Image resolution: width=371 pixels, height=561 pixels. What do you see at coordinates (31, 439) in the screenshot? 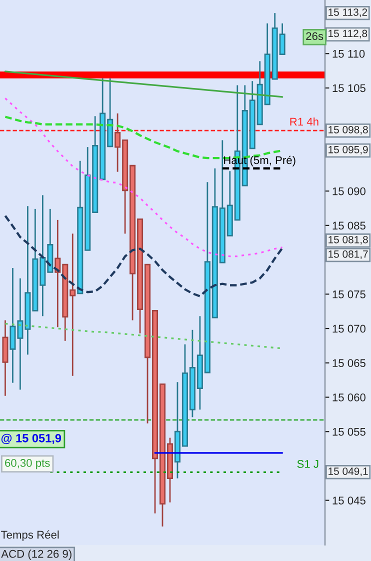
I see `text: @ 15 051,9` at bounding box center [31, 439].